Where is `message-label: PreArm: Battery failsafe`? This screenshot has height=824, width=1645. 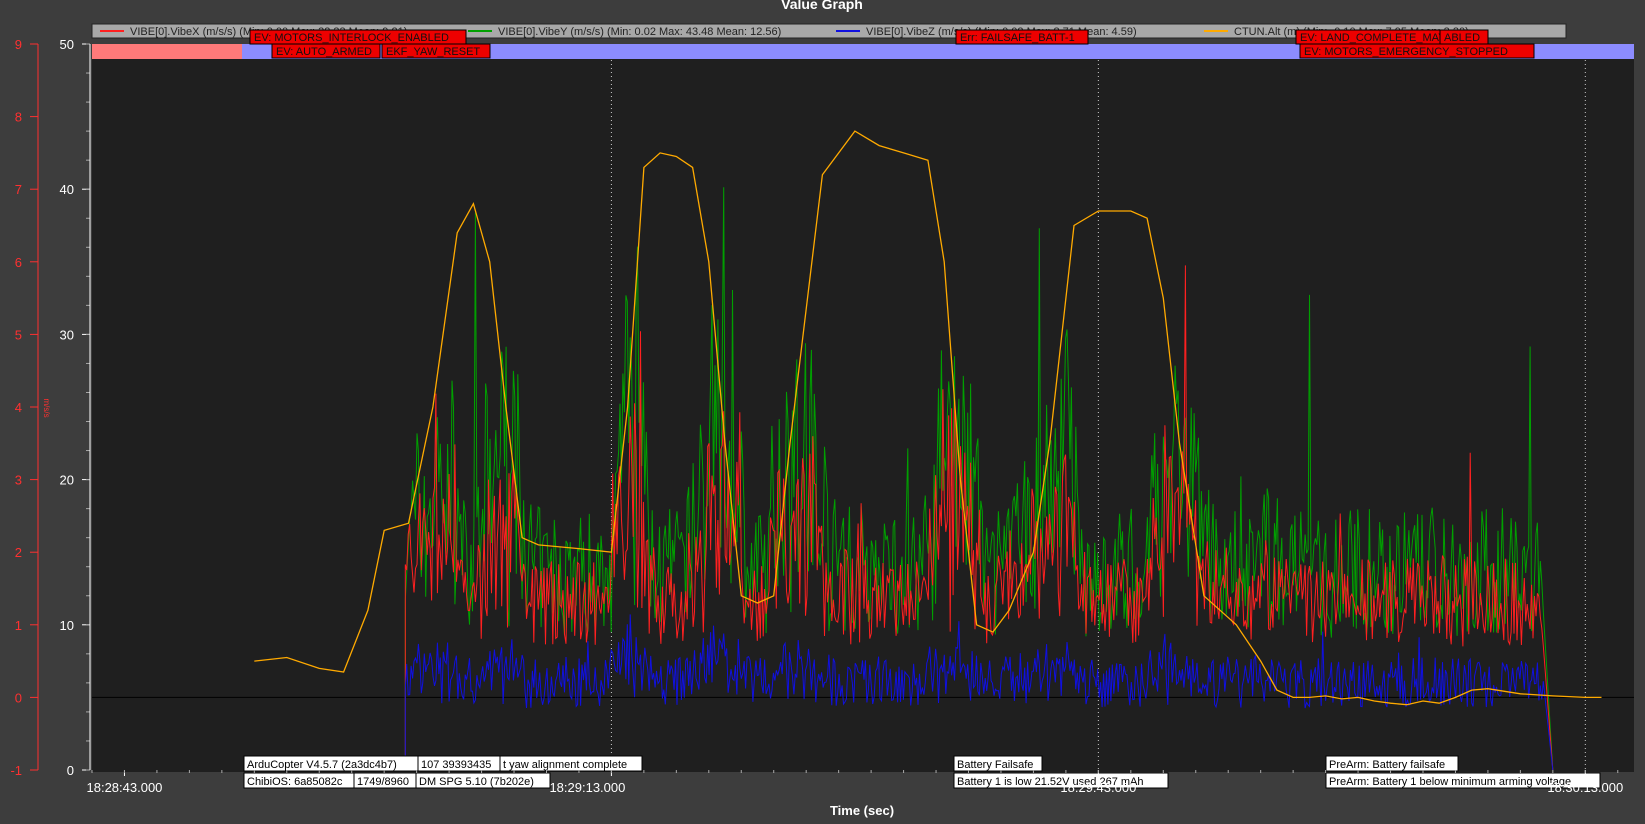 message-label: PreArm: Battery failsafe is located at coordinates (1387, 765).